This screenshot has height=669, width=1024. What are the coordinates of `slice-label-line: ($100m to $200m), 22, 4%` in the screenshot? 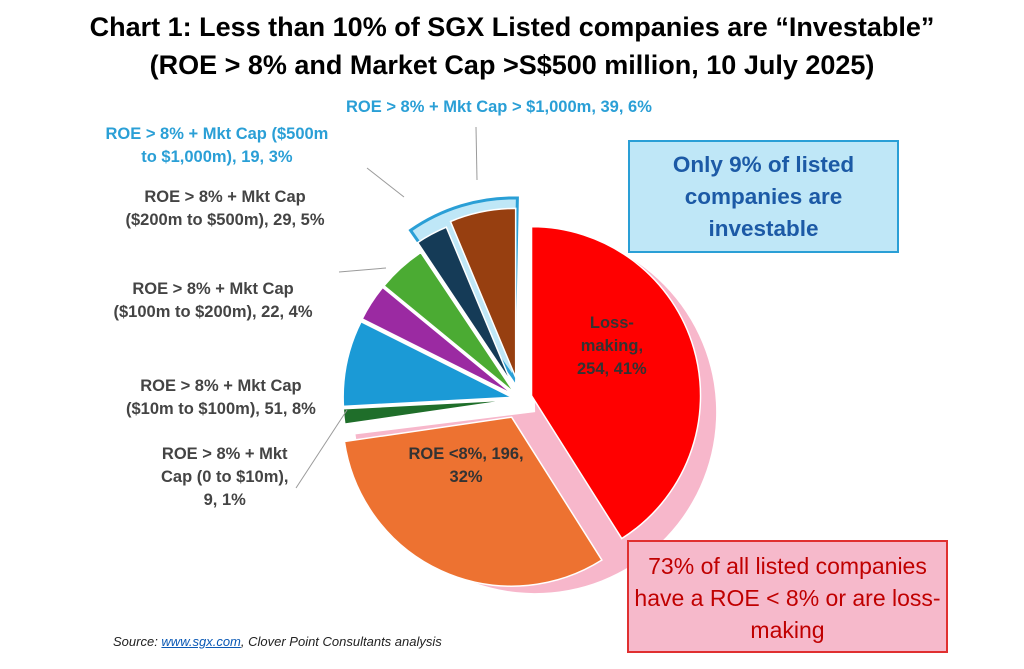 It's located at (213, 312).